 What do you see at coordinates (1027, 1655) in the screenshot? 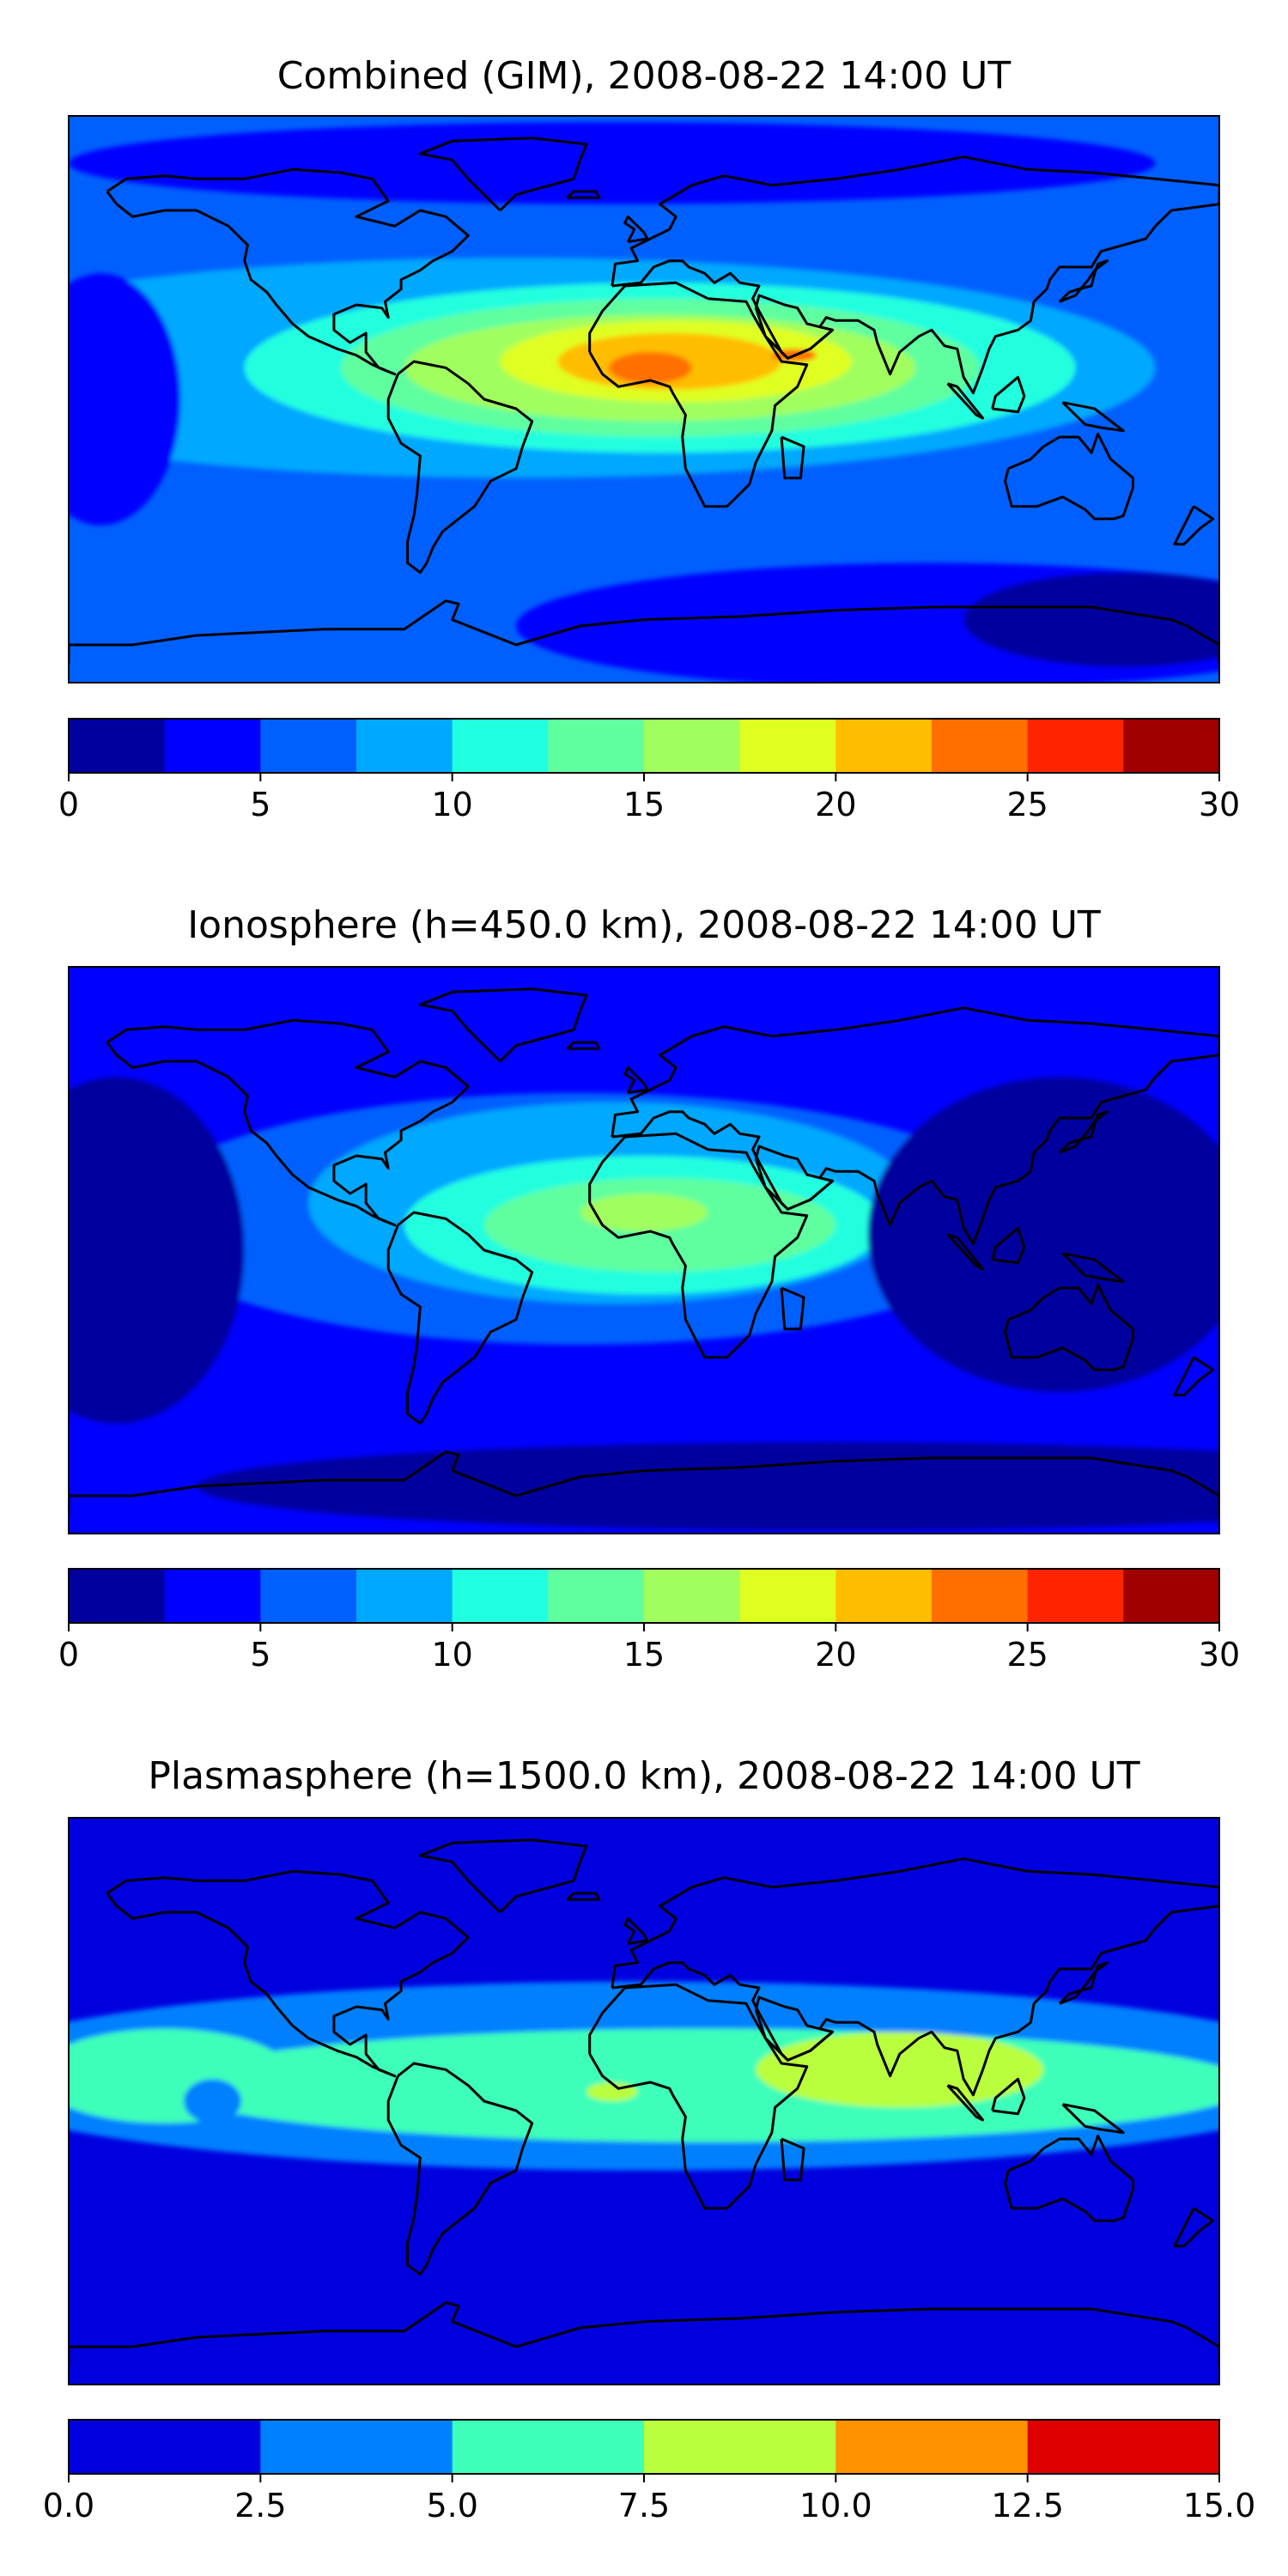
I see `colorbar-tick-label: 25` at bounding box center [1027, 1655].